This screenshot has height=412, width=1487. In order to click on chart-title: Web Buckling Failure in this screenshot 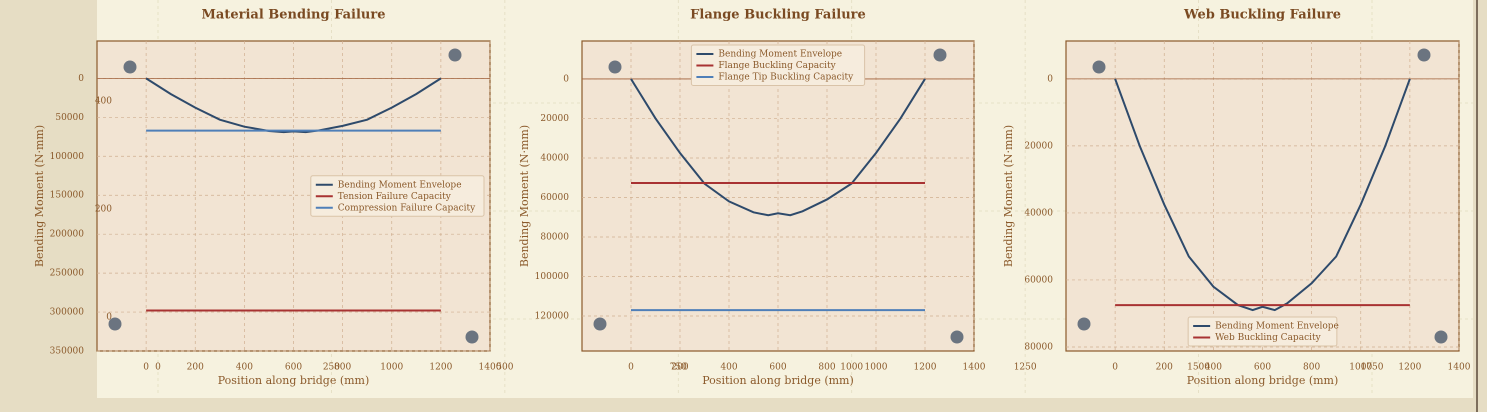, I will do `click(1262, 15)`.